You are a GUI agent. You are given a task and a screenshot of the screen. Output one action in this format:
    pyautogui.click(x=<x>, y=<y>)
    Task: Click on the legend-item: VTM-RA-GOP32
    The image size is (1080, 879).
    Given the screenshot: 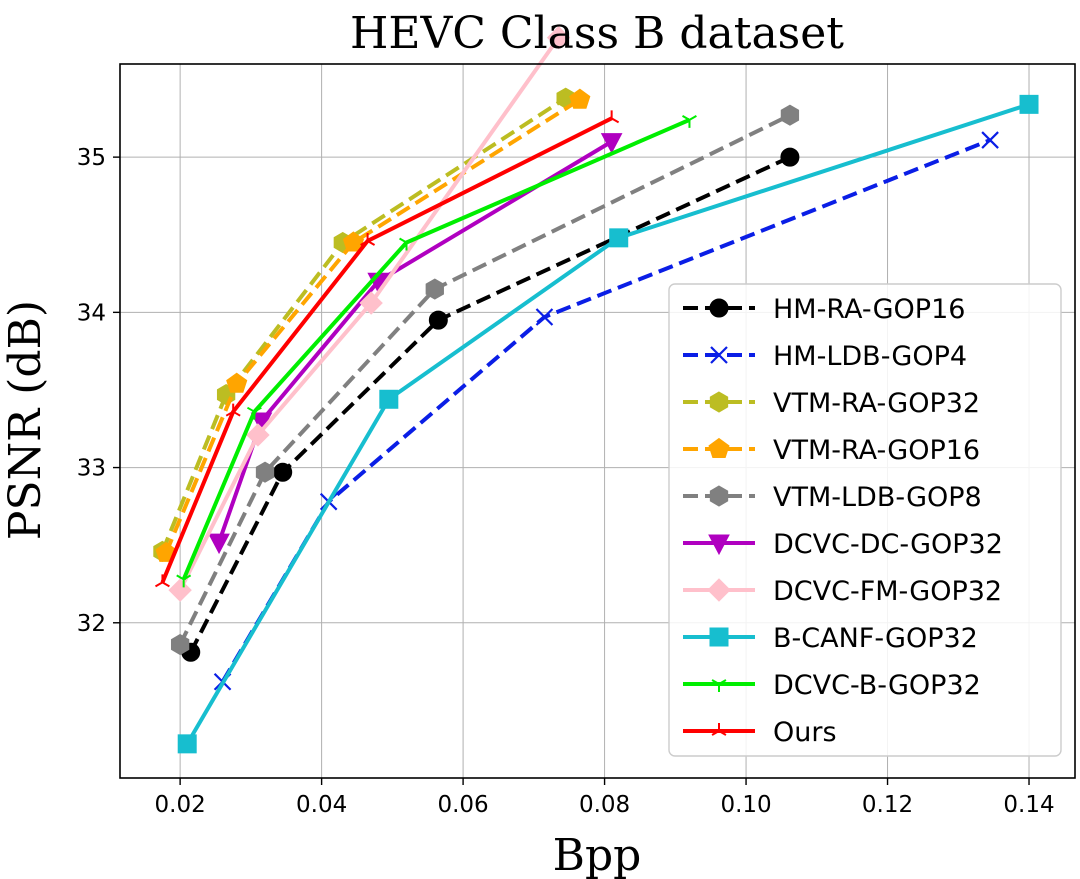 What is the action you would take?
    pyautogui.click(x=831, y=403)
    